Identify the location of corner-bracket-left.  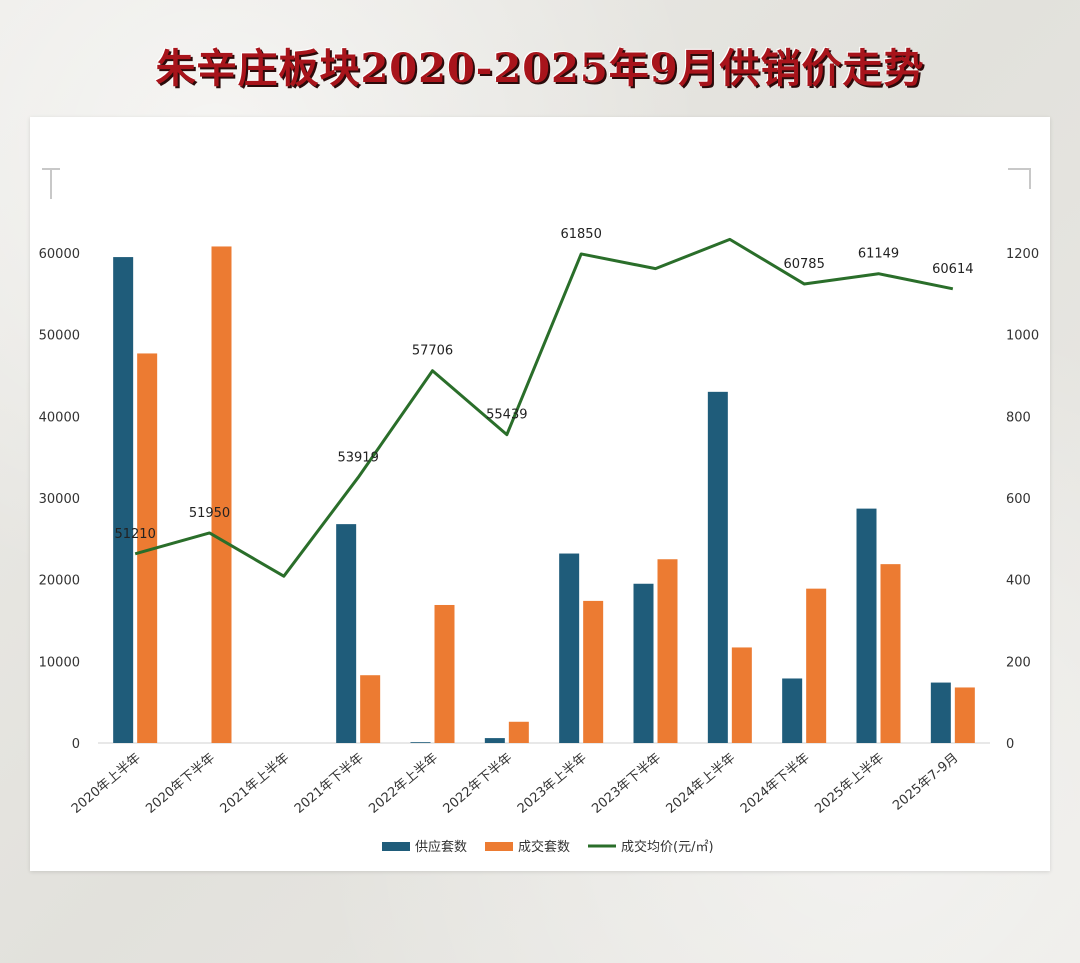
(51, 183).